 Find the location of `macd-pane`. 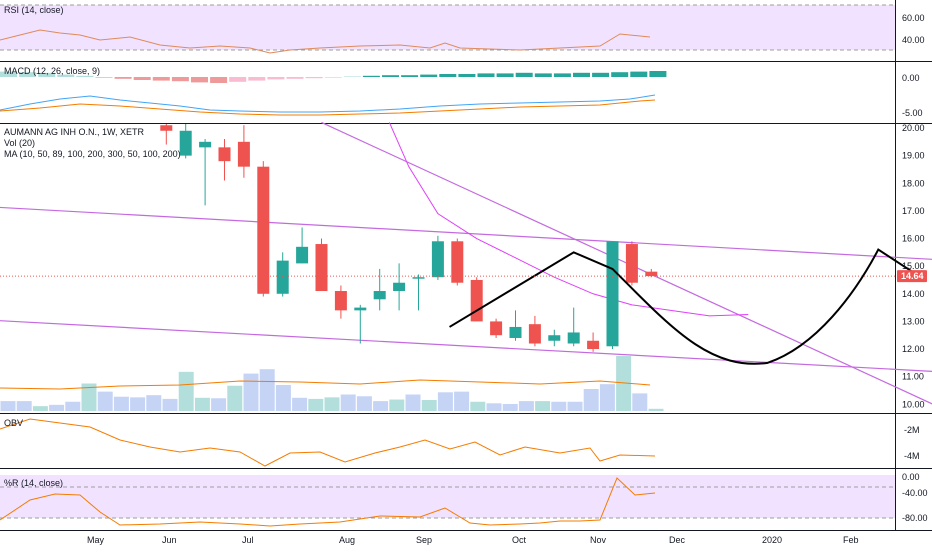

macd-pane is located at coordinates (447, 92).